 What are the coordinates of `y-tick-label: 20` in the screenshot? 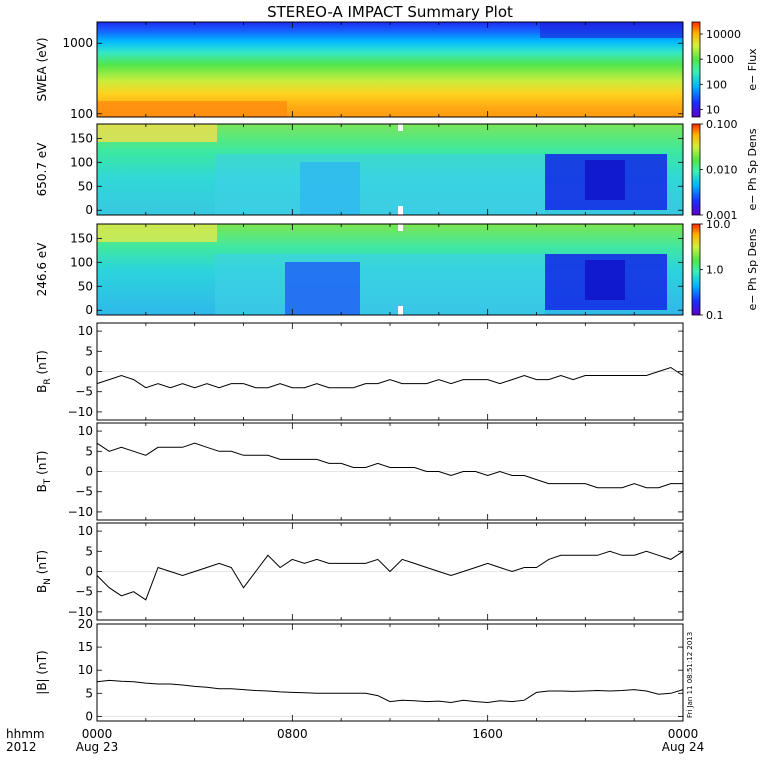 It's located at (85, 624).